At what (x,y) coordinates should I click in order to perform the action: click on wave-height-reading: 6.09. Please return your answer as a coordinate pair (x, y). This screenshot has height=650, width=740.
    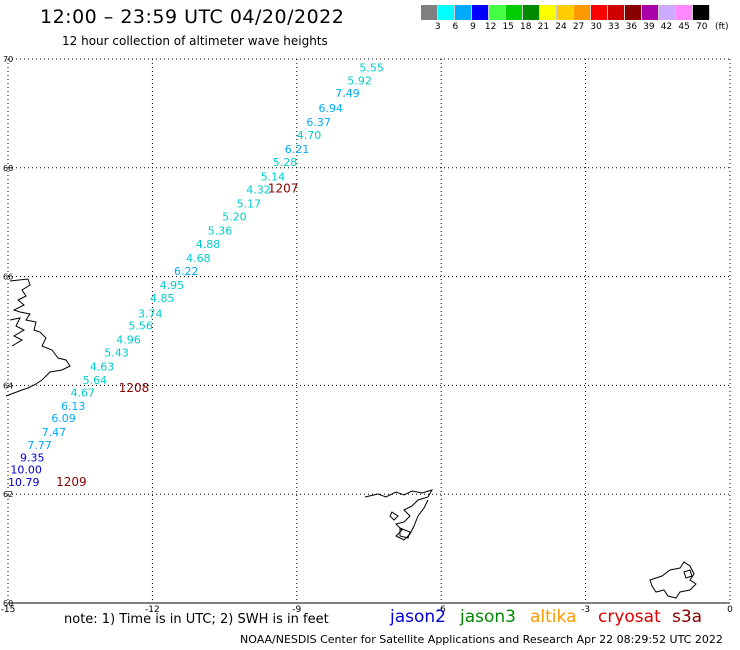
    Looking at the image, I should click on (63, 418).